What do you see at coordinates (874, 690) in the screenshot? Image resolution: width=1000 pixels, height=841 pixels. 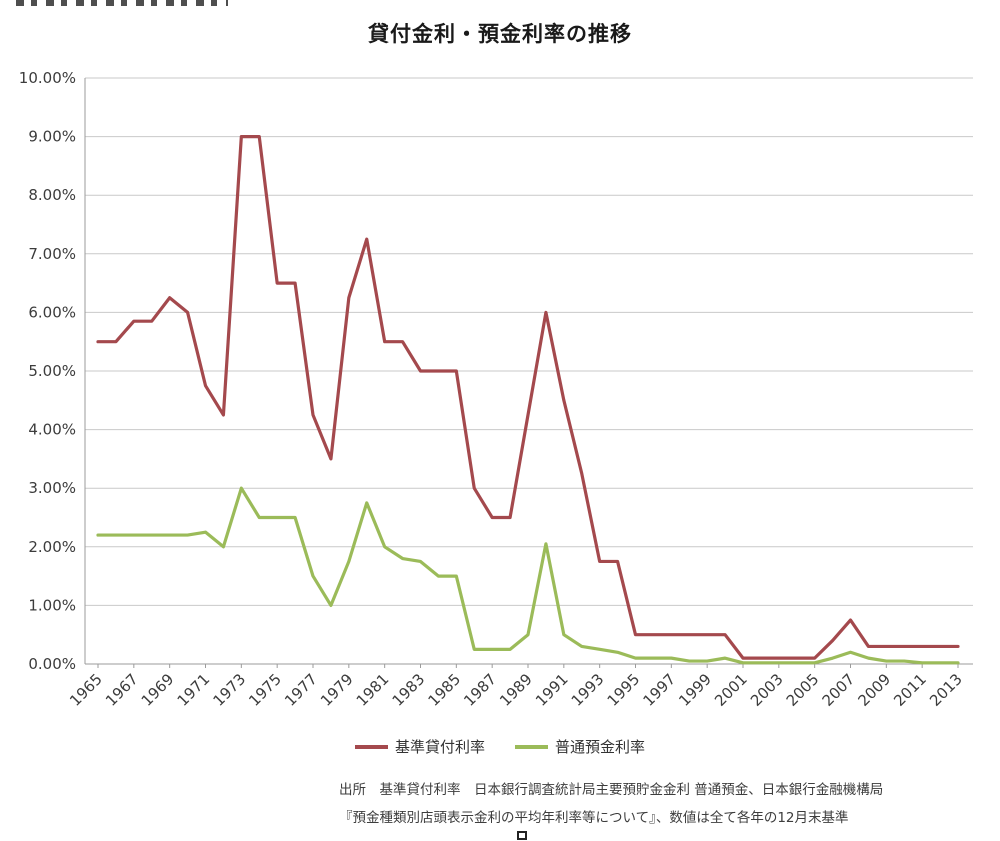 I see `svg-text: 2009` at bounding box center [874, 690].